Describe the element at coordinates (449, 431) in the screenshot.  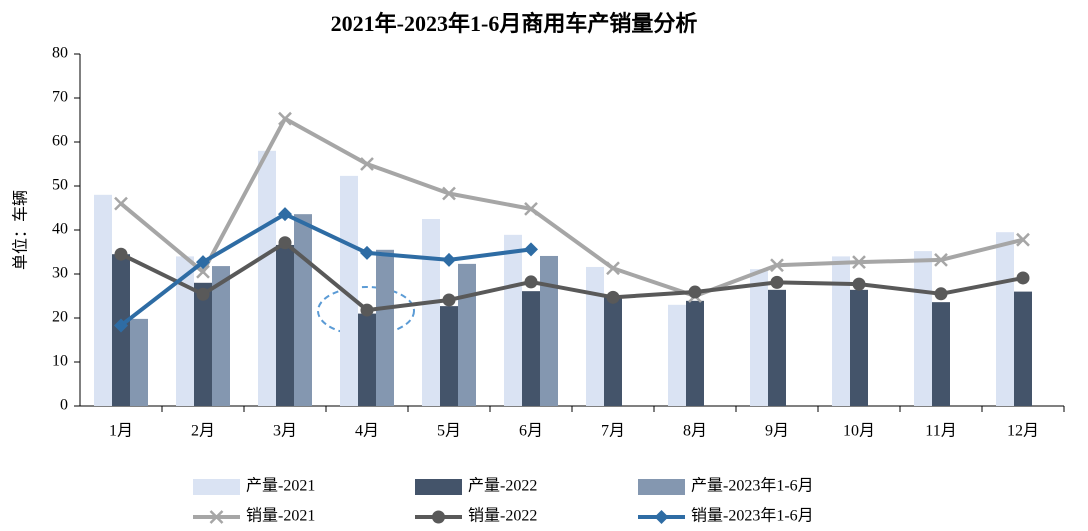
I see `x-tick-label: 5月` at that location.